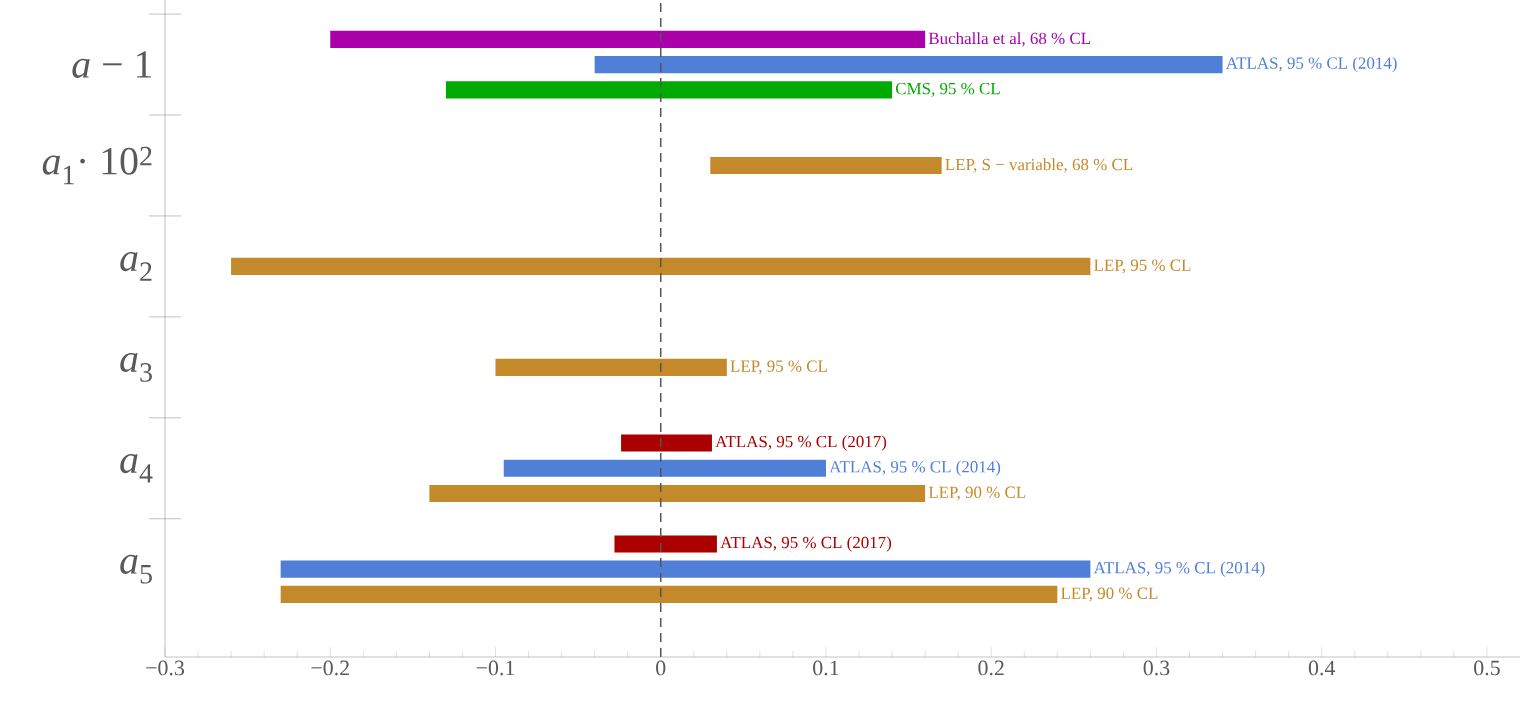 The height and width of the screenshot is (703, 1521). I want to click on x-tick-label: 0.1, so click(826, 668).